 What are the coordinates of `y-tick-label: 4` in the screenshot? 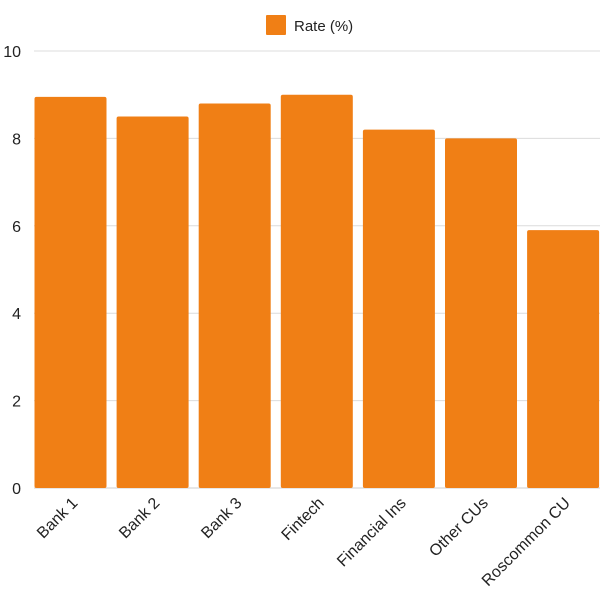 It's located at (16, 314).